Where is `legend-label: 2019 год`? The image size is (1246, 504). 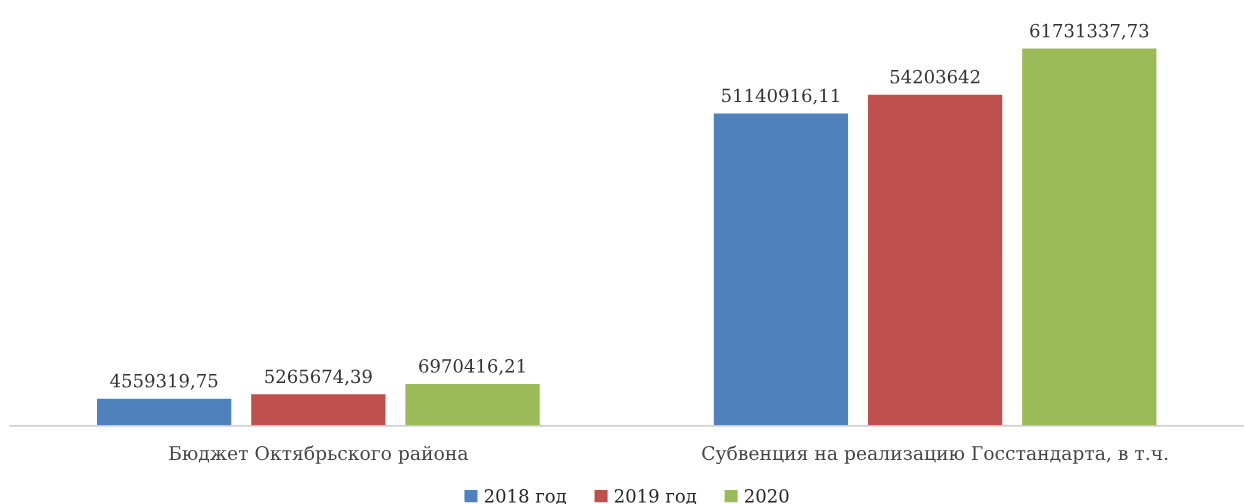 legend-label: 2019 год is located at coordinates (655, 496).